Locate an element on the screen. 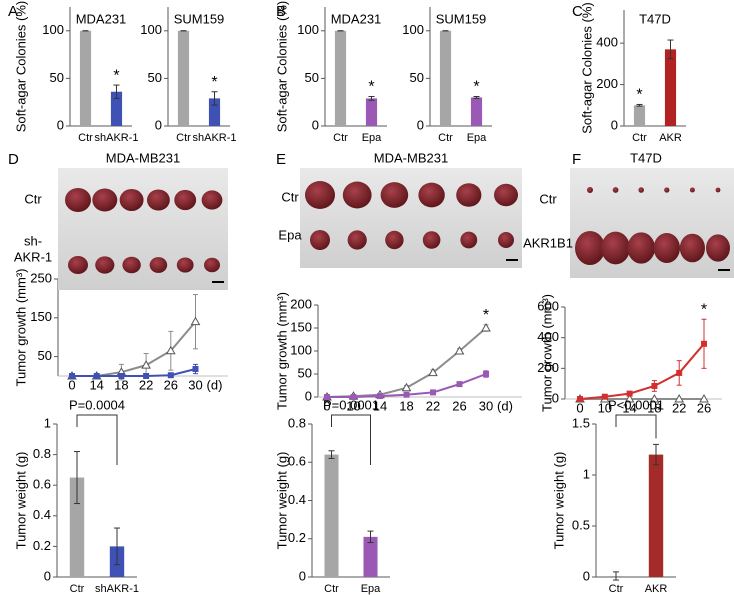  y-tick-label: 400 is located at coordinates (548, 336).